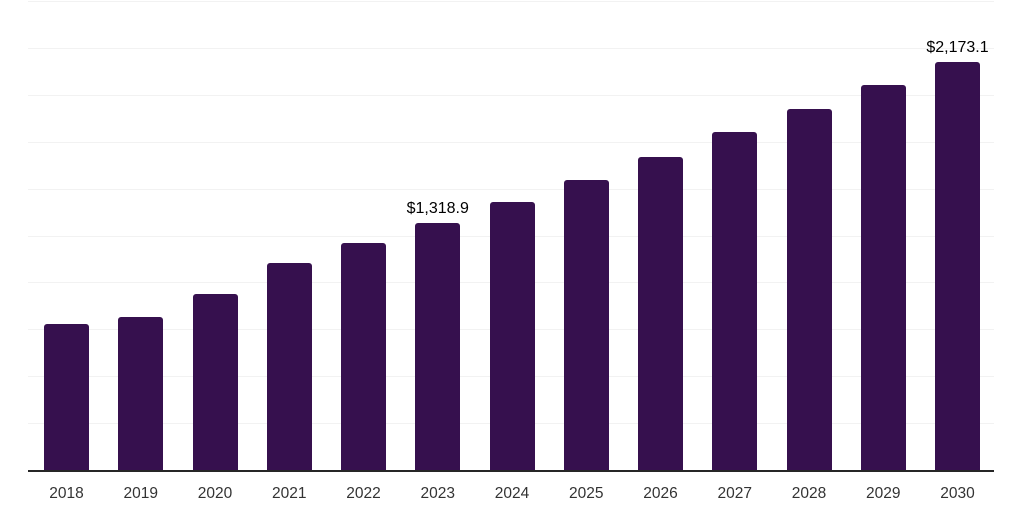  I want to click on bar-2026, so click(660, 313).